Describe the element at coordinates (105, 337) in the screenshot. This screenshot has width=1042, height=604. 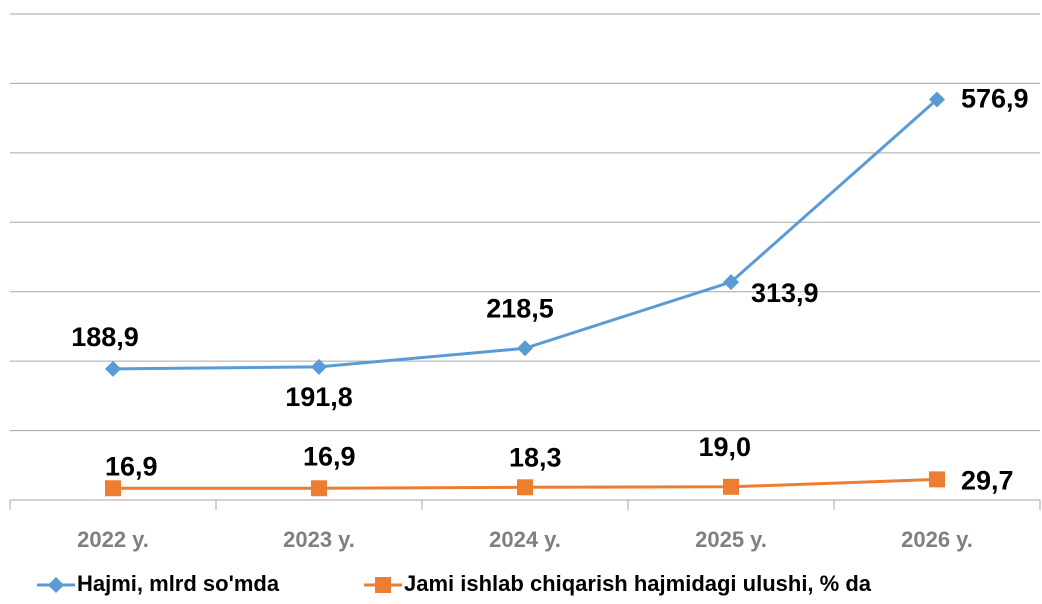
I see `data-label: 188,9` at that location.